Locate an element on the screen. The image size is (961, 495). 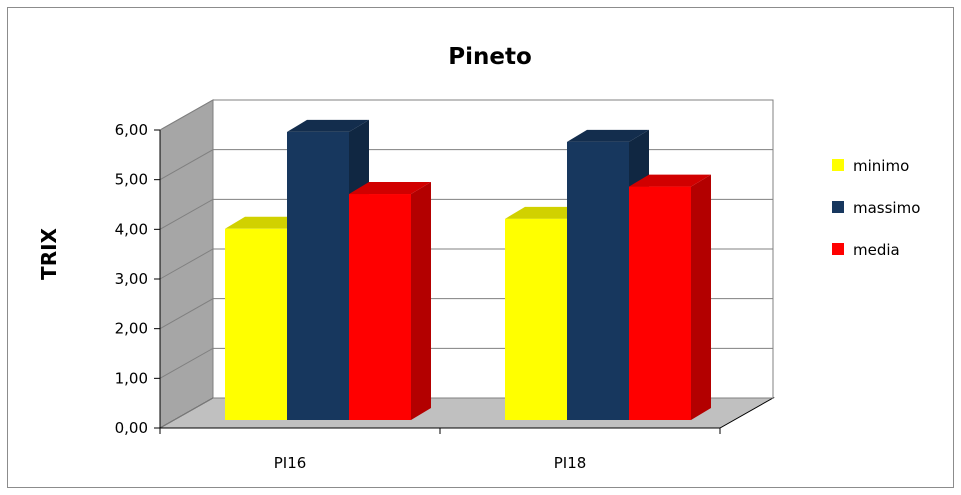
bar-media-PI18 is located at coordinates (670, 297).